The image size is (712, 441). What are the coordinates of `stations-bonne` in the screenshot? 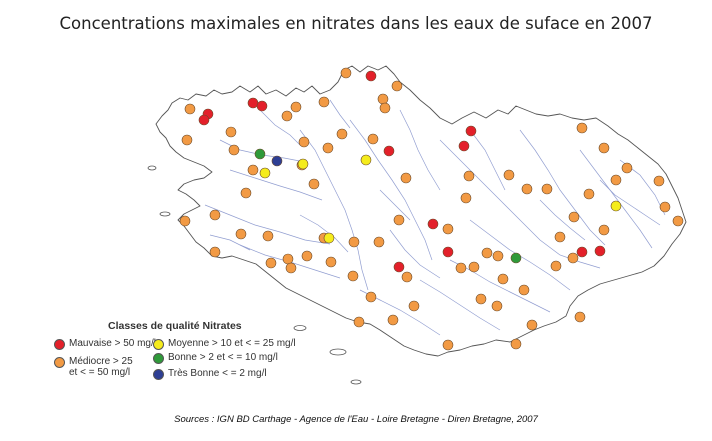 It's located at (388, 206).